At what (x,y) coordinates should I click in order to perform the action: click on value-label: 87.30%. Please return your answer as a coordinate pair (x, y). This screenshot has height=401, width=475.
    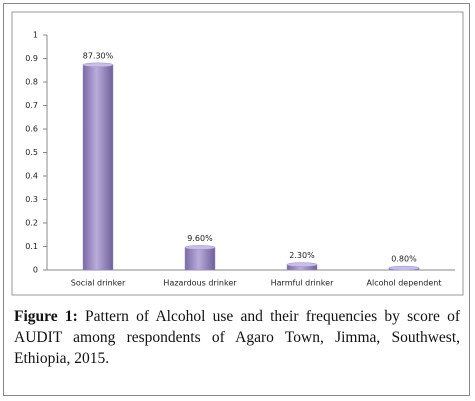
    Looking at the image, I should click on (98, 55).